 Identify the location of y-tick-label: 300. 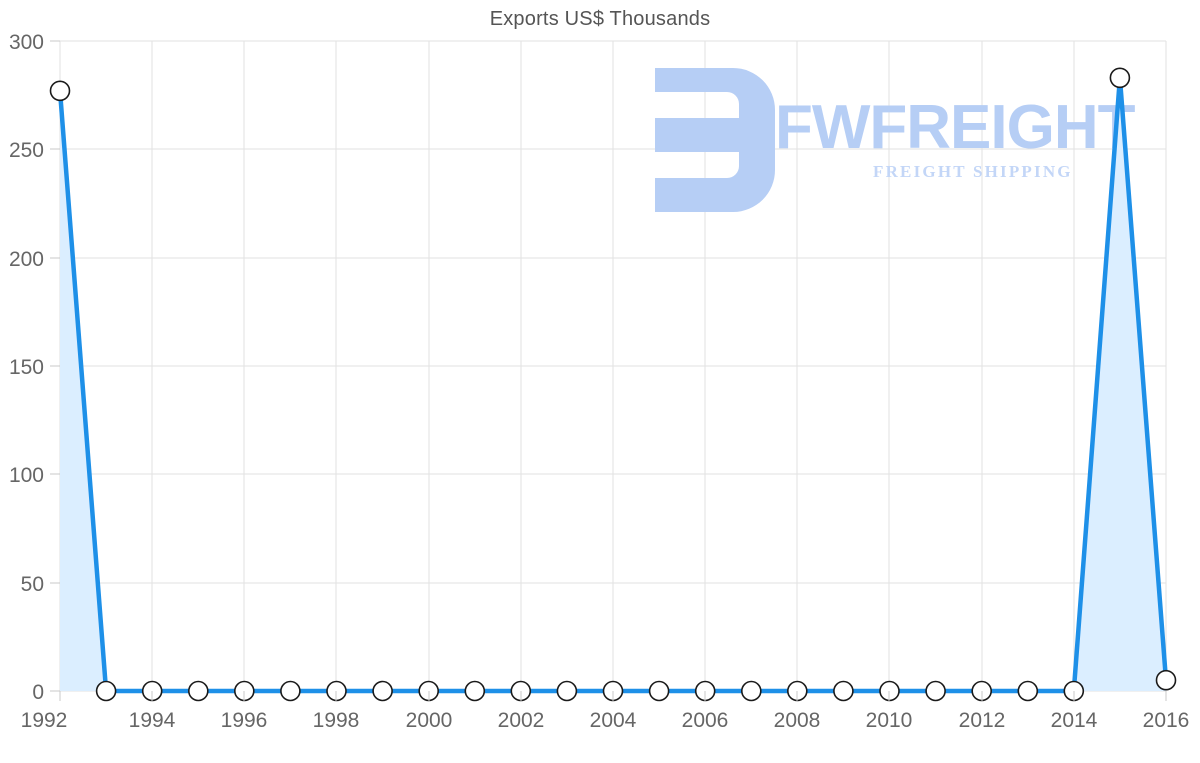
(26, 42).